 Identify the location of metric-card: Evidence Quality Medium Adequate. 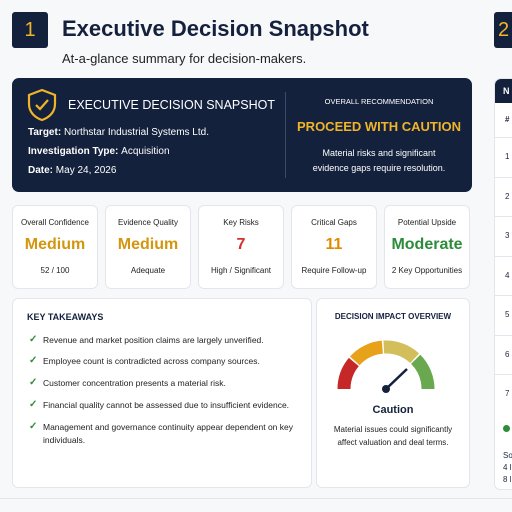
(148, 247).